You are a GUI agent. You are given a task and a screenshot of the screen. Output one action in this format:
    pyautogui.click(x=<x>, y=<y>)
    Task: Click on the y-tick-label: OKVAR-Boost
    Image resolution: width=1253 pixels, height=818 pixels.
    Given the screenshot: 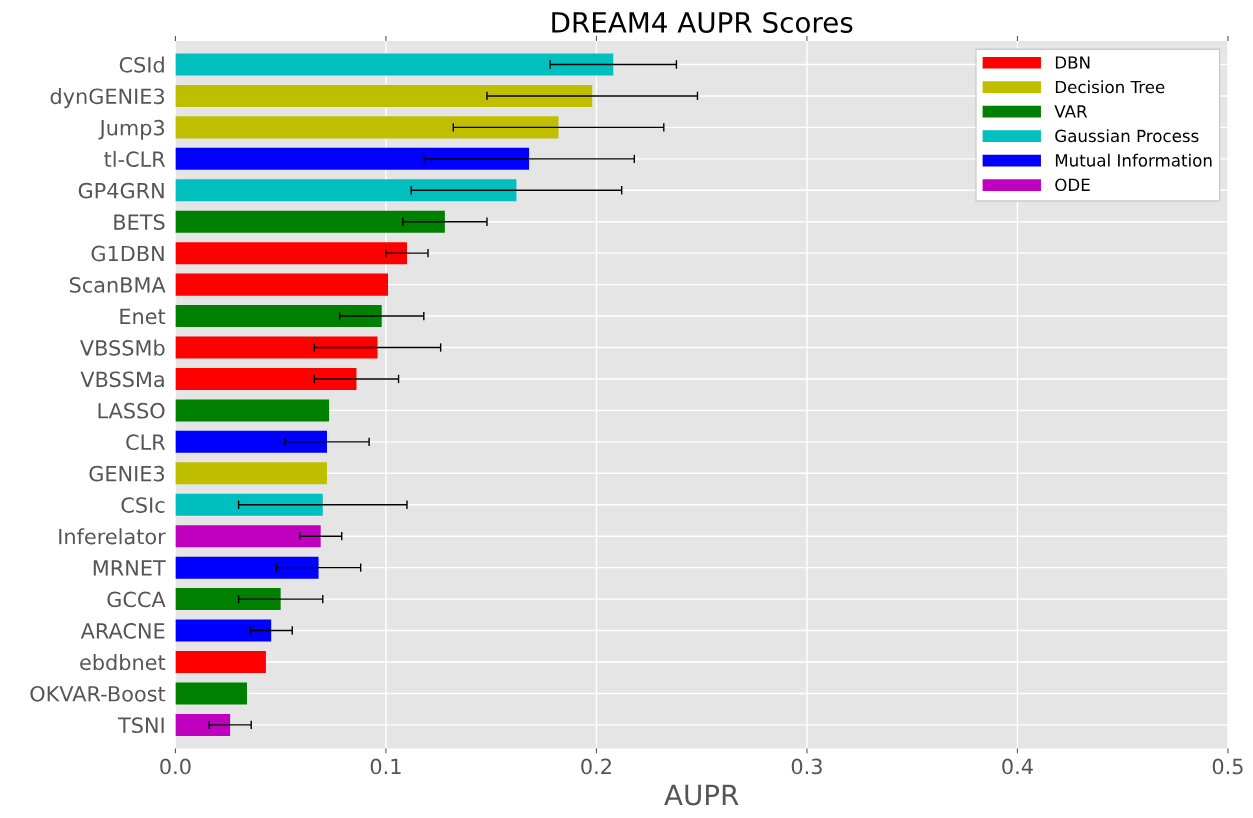 What is the action you would take?
    pyautogui.click(x=98, y=693)
    